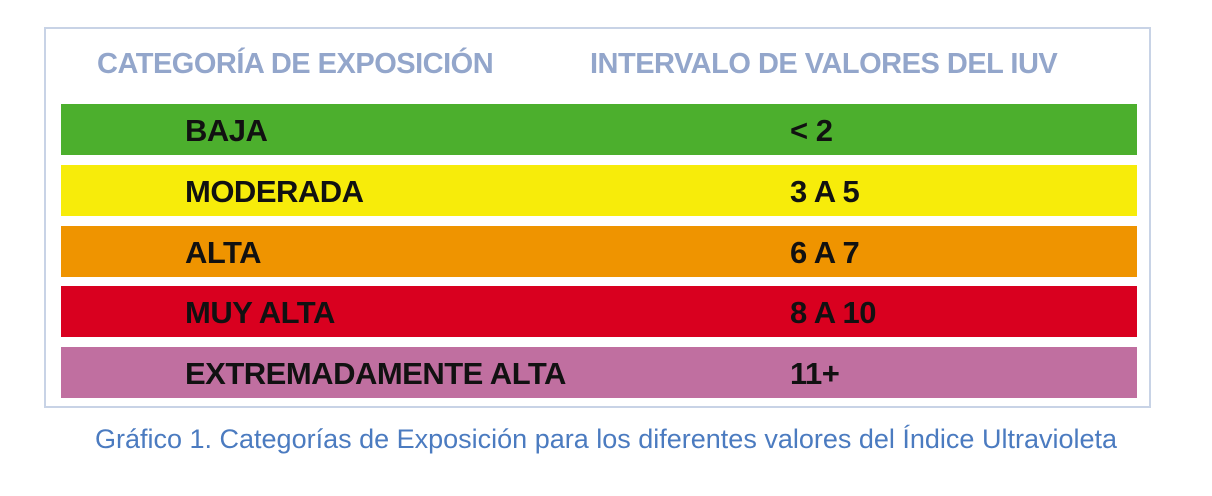 This screenshot has height=496, width=1212. Describe the element at coordinates (599, 311) in the screenshot. I see `table-row: MUY ALTA 8 A 10` at that location.